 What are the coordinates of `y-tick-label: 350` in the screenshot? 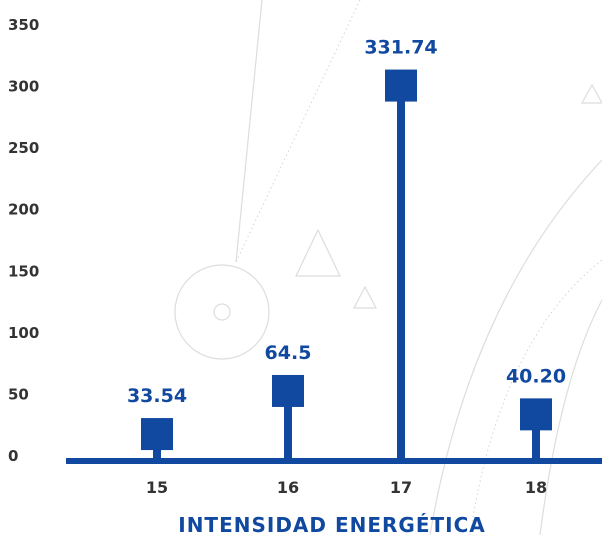 It's located at (23, 25).